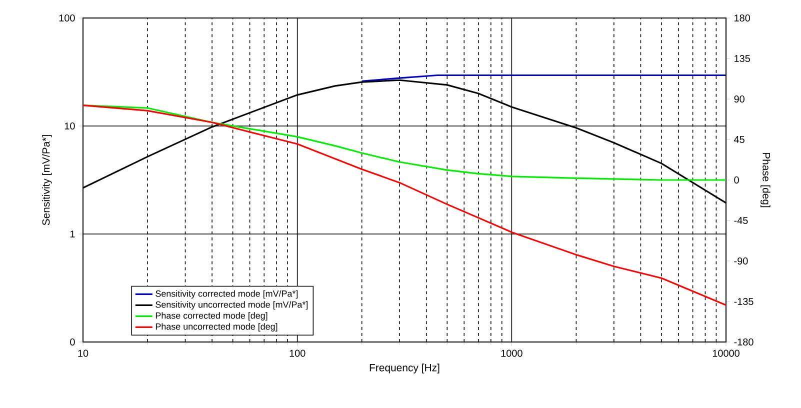  What do you see at coordinates (72, 234) in the screenshot?
I see `y-tick-label: 1` at bounding box center [72, 234].